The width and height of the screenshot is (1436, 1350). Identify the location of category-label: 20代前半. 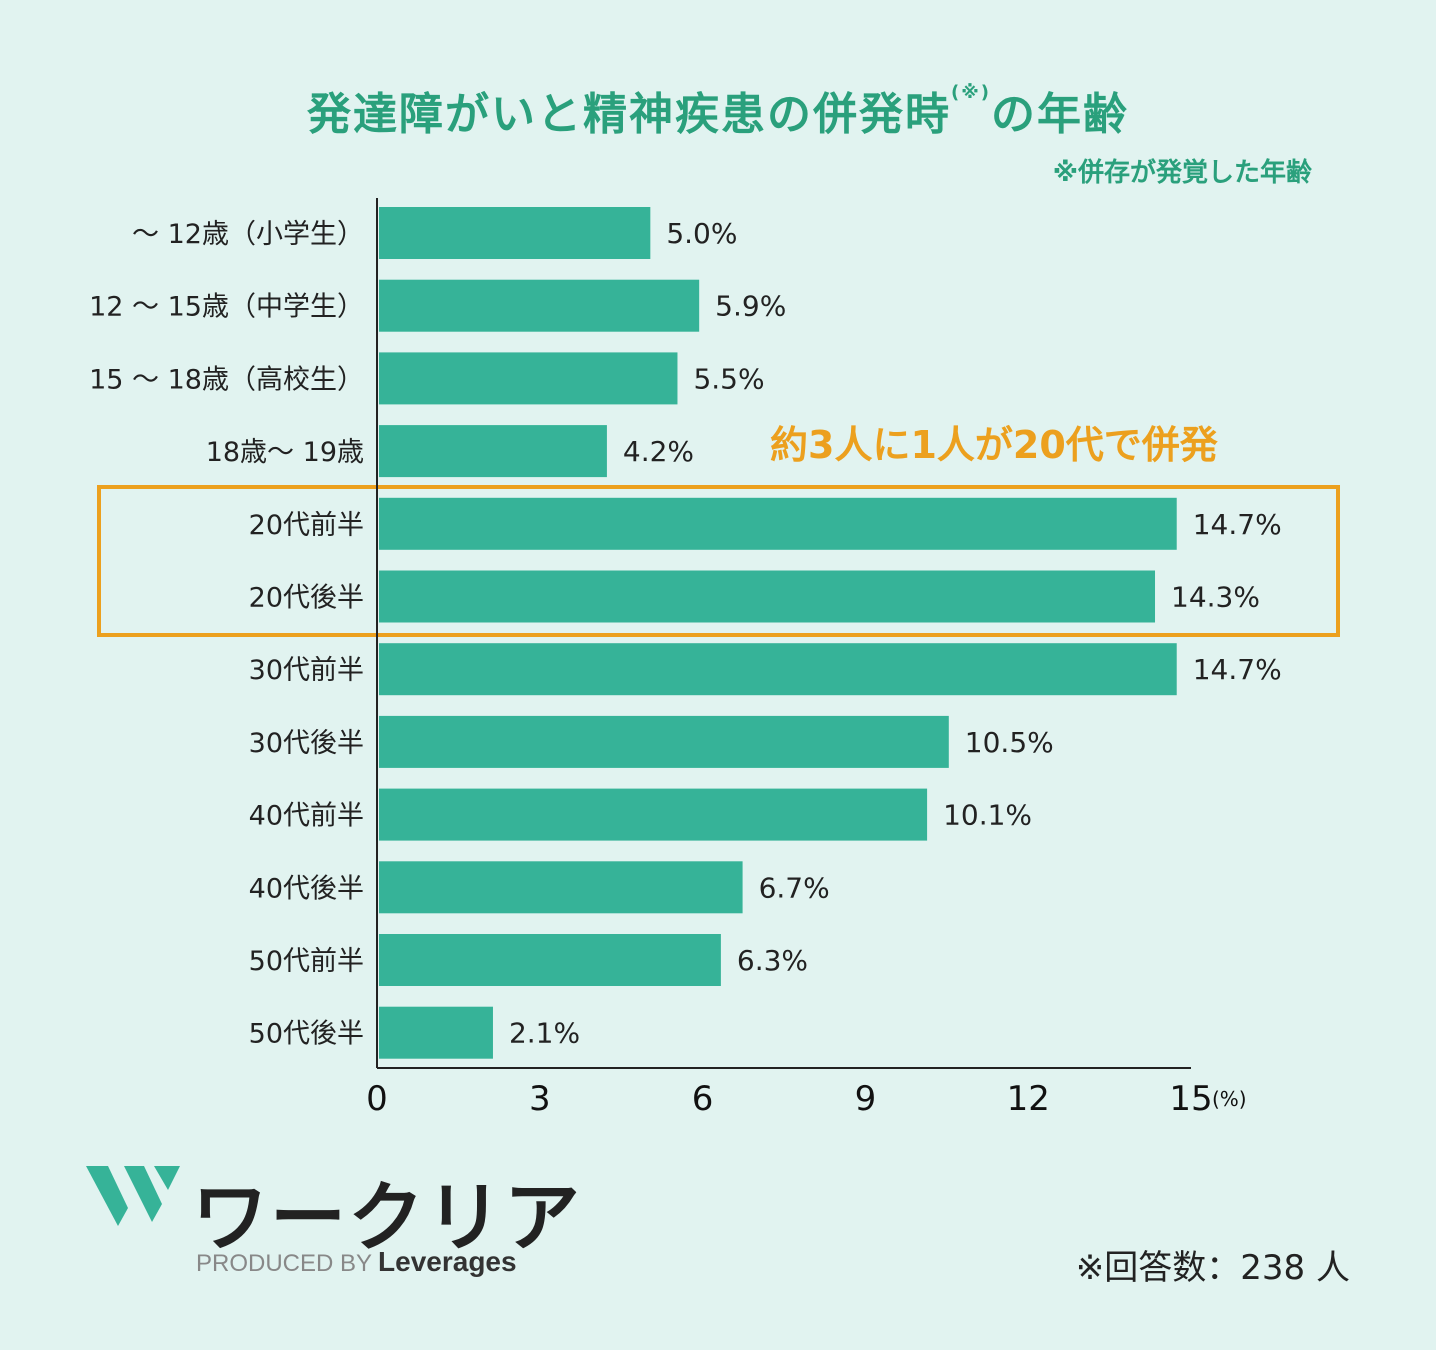
(306, 525).